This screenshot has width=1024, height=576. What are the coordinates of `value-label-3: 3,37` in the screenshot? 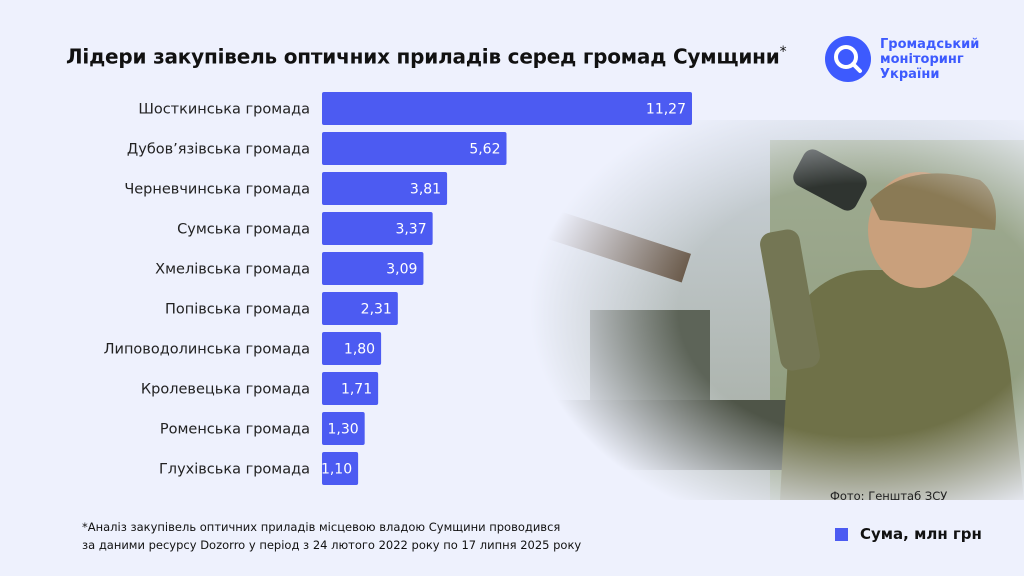 It's located at (410, 230).